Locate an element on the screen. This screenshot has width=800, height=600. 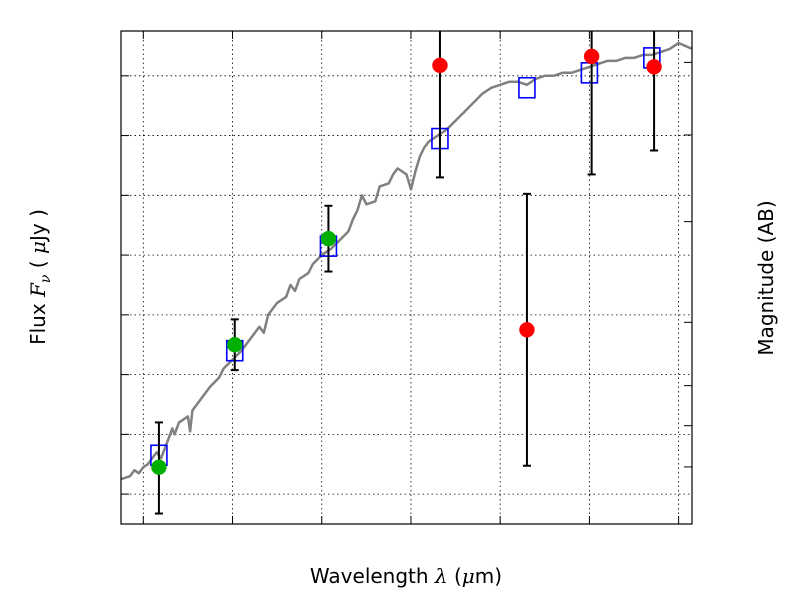
x-axis-title: Wavelength λ (μm) is located at coordinates (406, 576).